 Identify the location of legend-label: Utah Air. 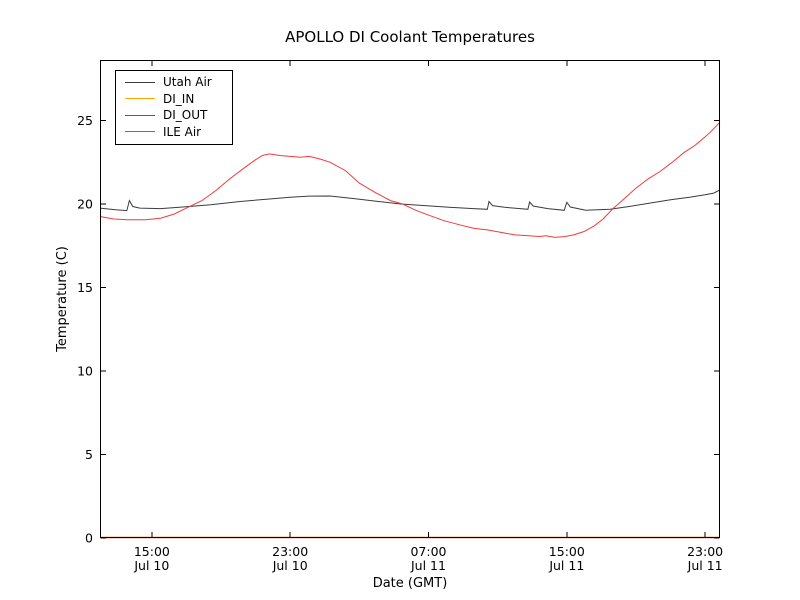
(187, 82).